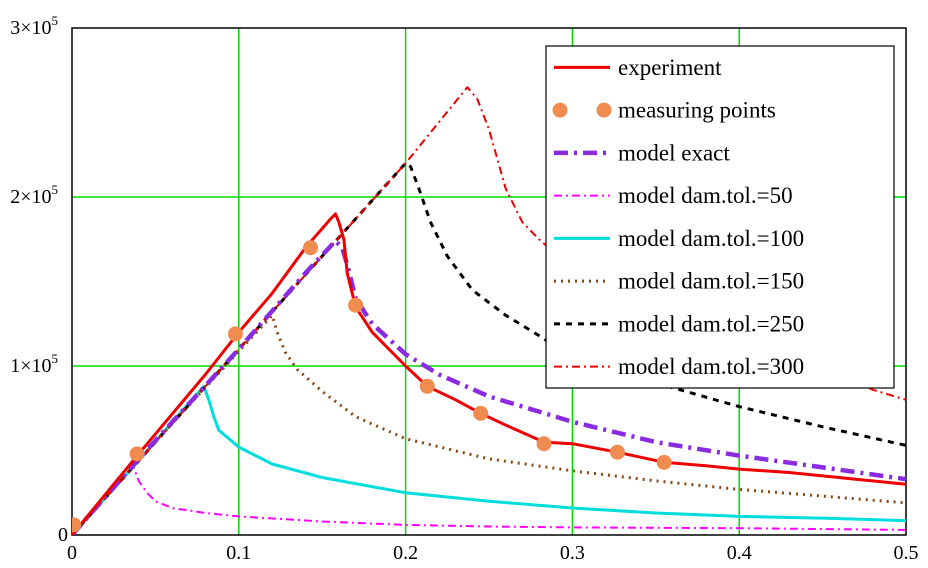 The height and width of the screenshot is (568, 928). What do you see at coordinates (697, 110) in the screenshot?
I see `legend-label: measuring points` at bounding box center [697, 110].